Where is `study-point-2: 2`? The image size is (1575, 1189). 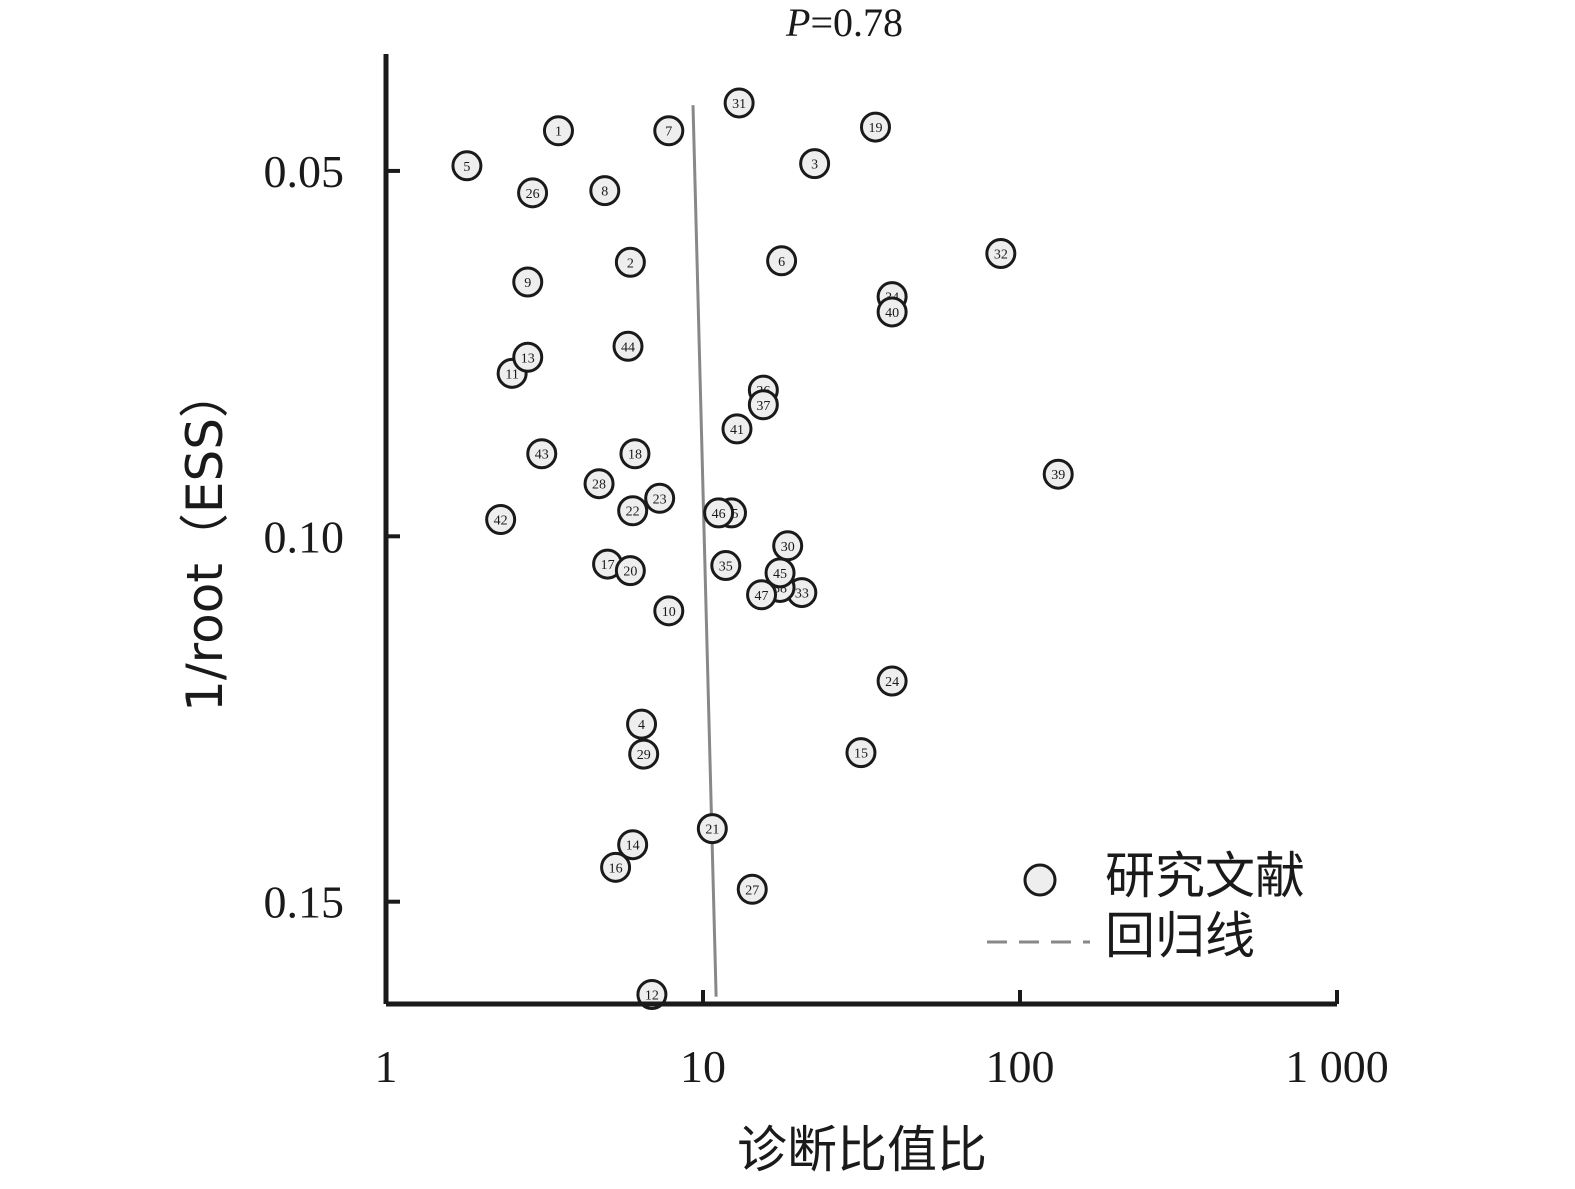
study-point-2: 2 is located at coordinates (630, 262).